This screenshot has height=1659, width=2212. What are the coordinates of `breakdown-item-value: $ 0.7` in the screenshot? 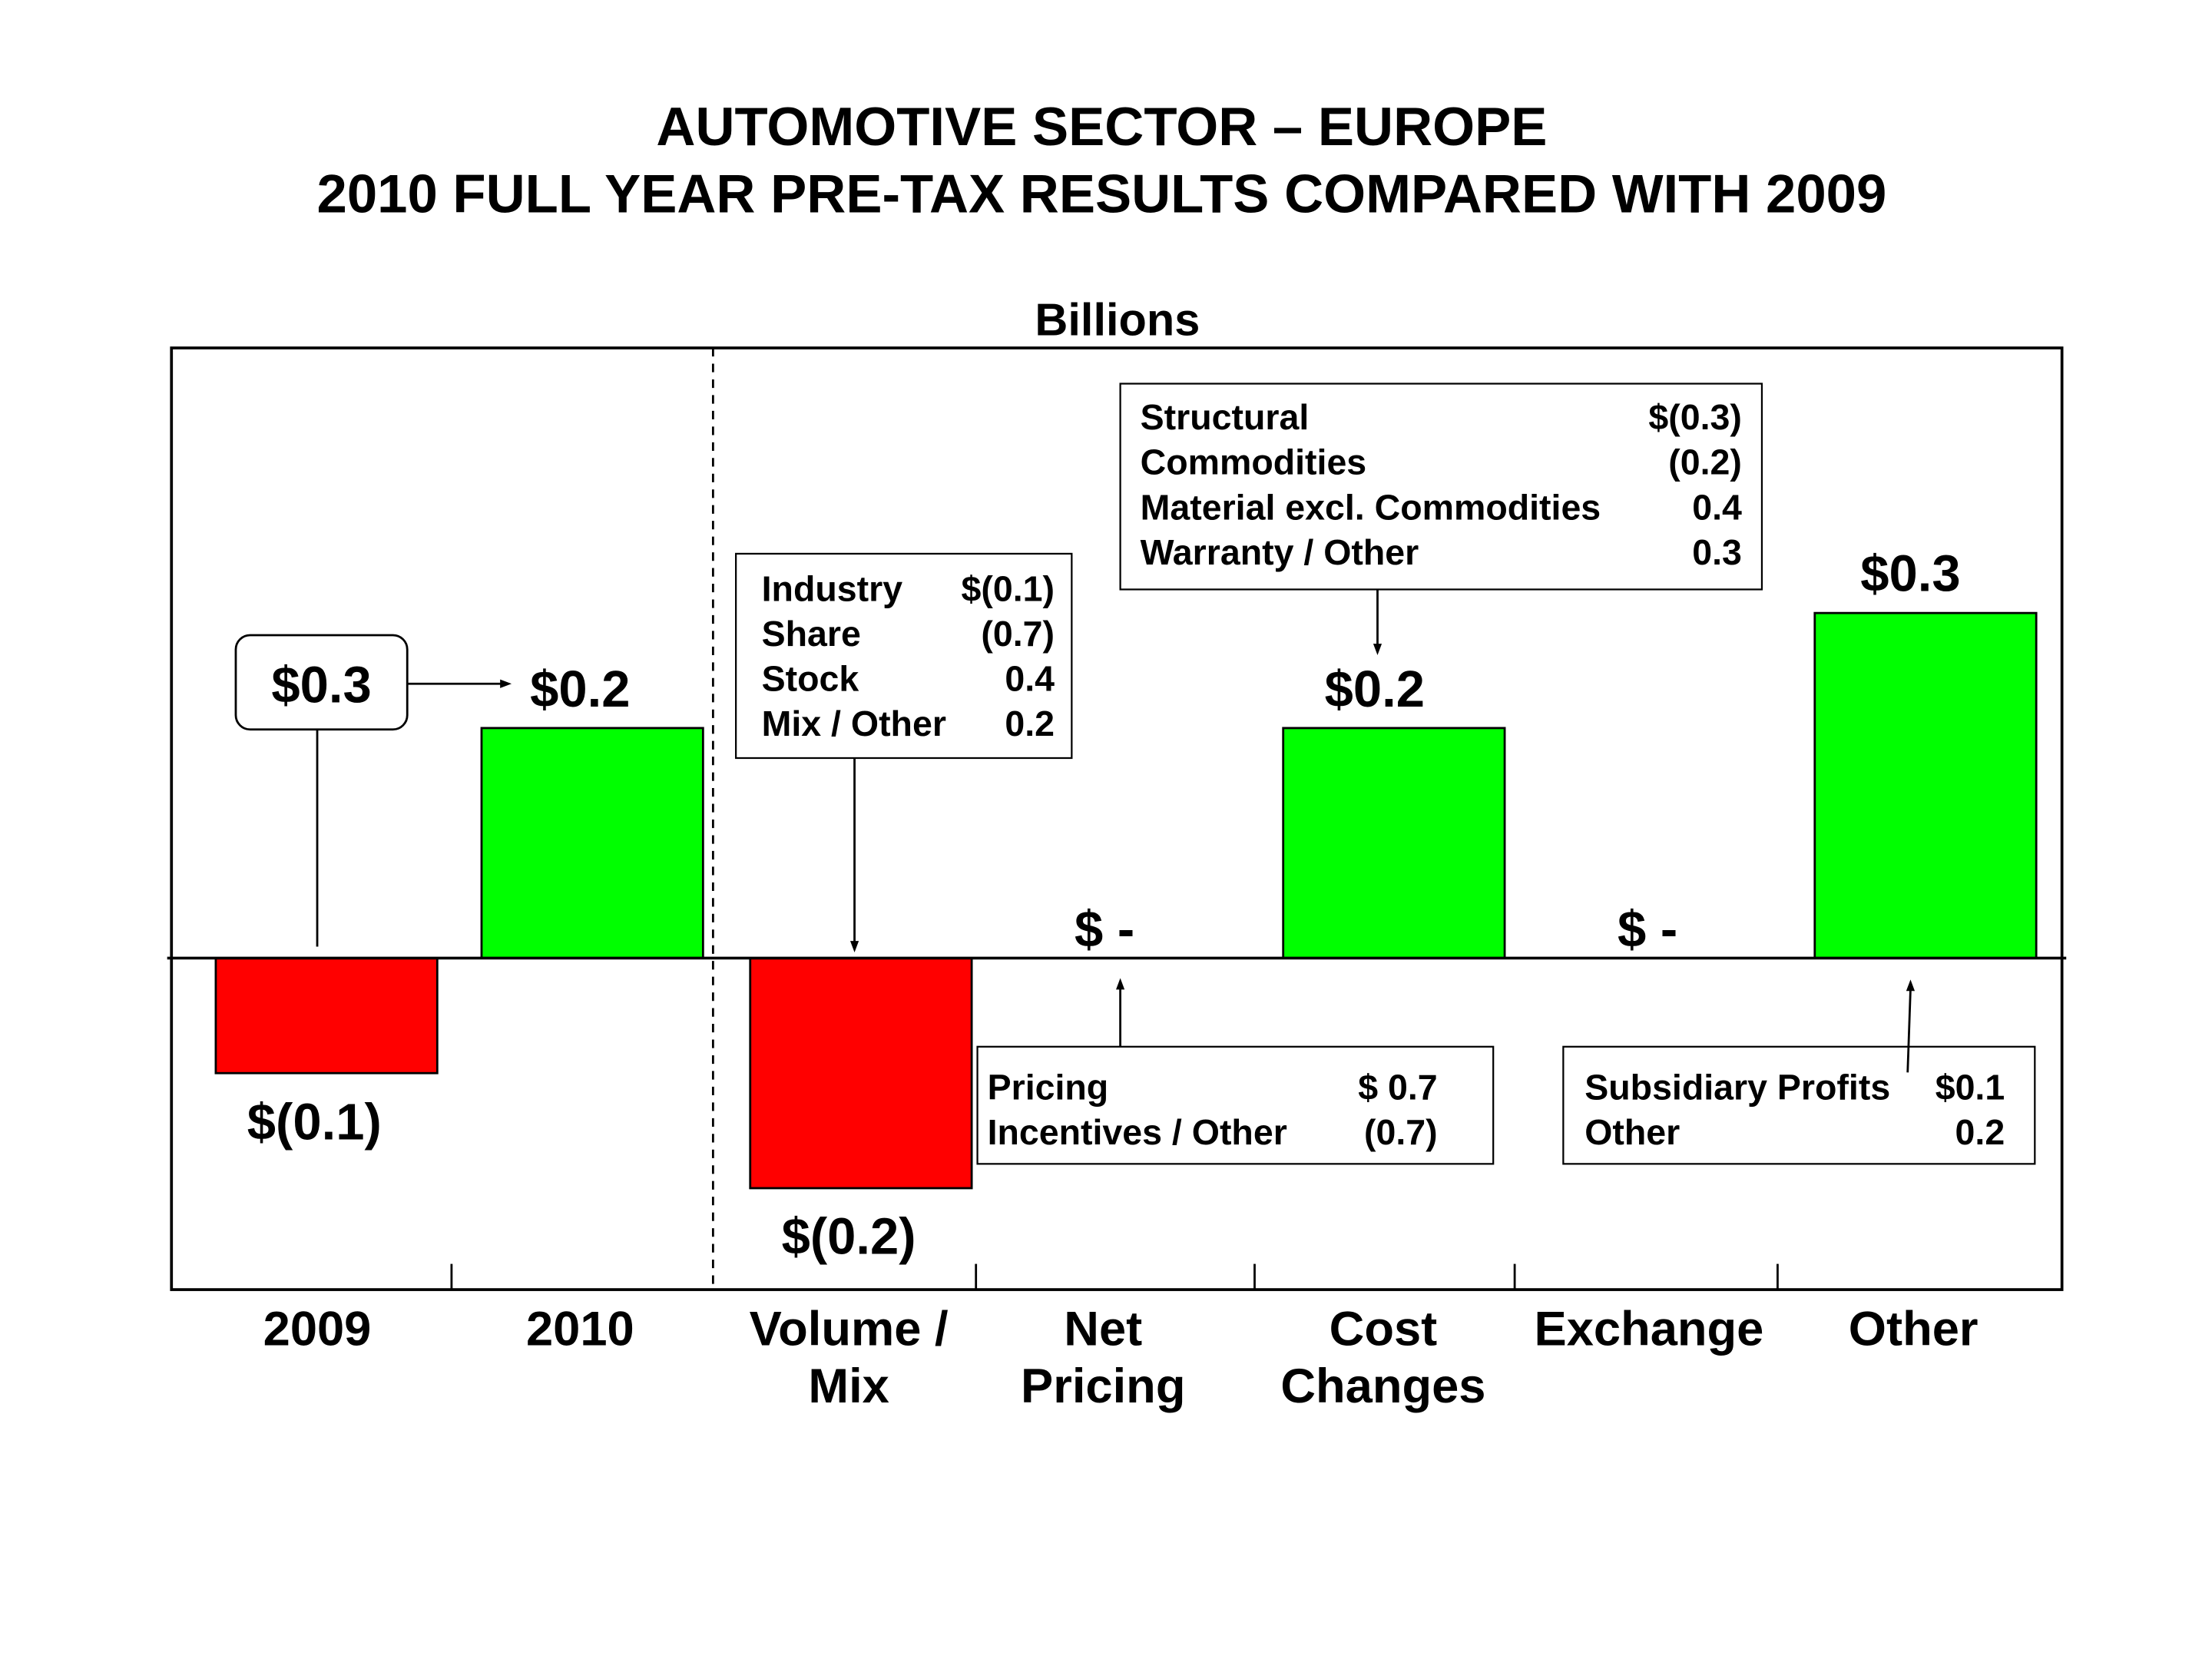 It's located at (1397, 1088).